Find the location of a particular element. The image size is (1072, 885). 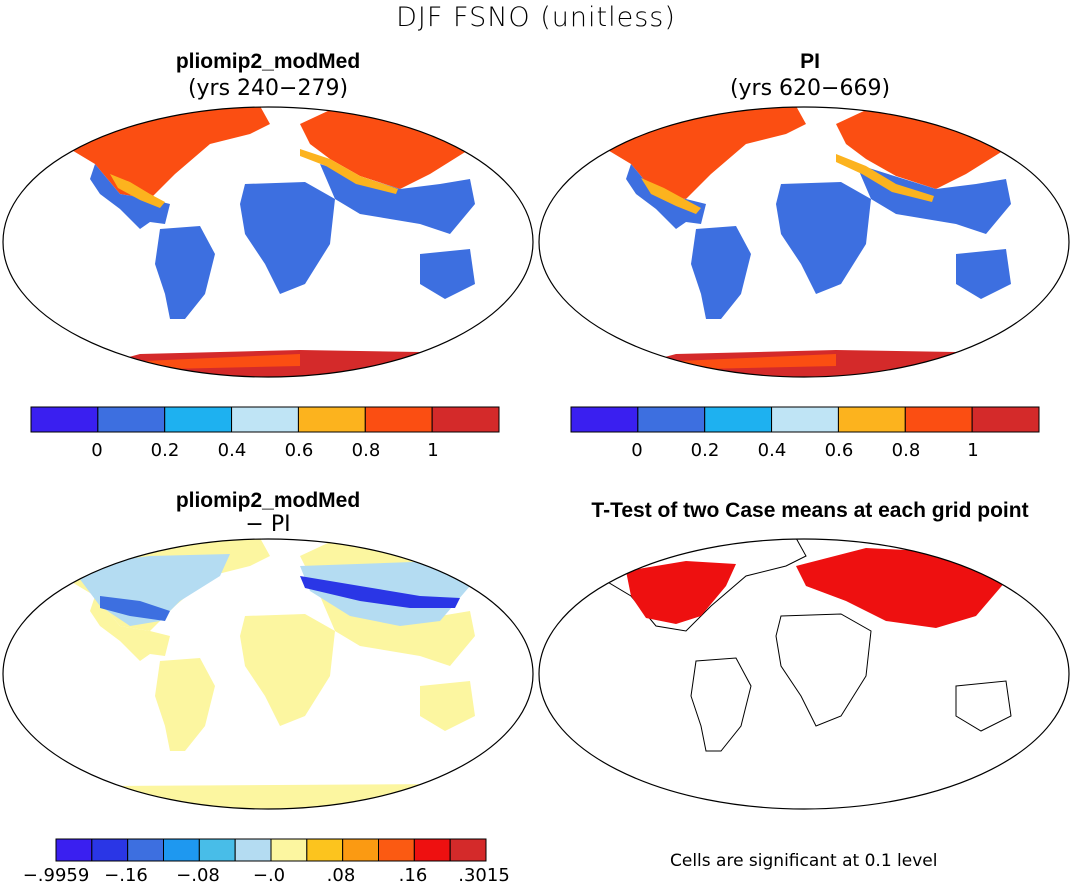

colorbar-label: .3015 is located at coordinates (484, 875).